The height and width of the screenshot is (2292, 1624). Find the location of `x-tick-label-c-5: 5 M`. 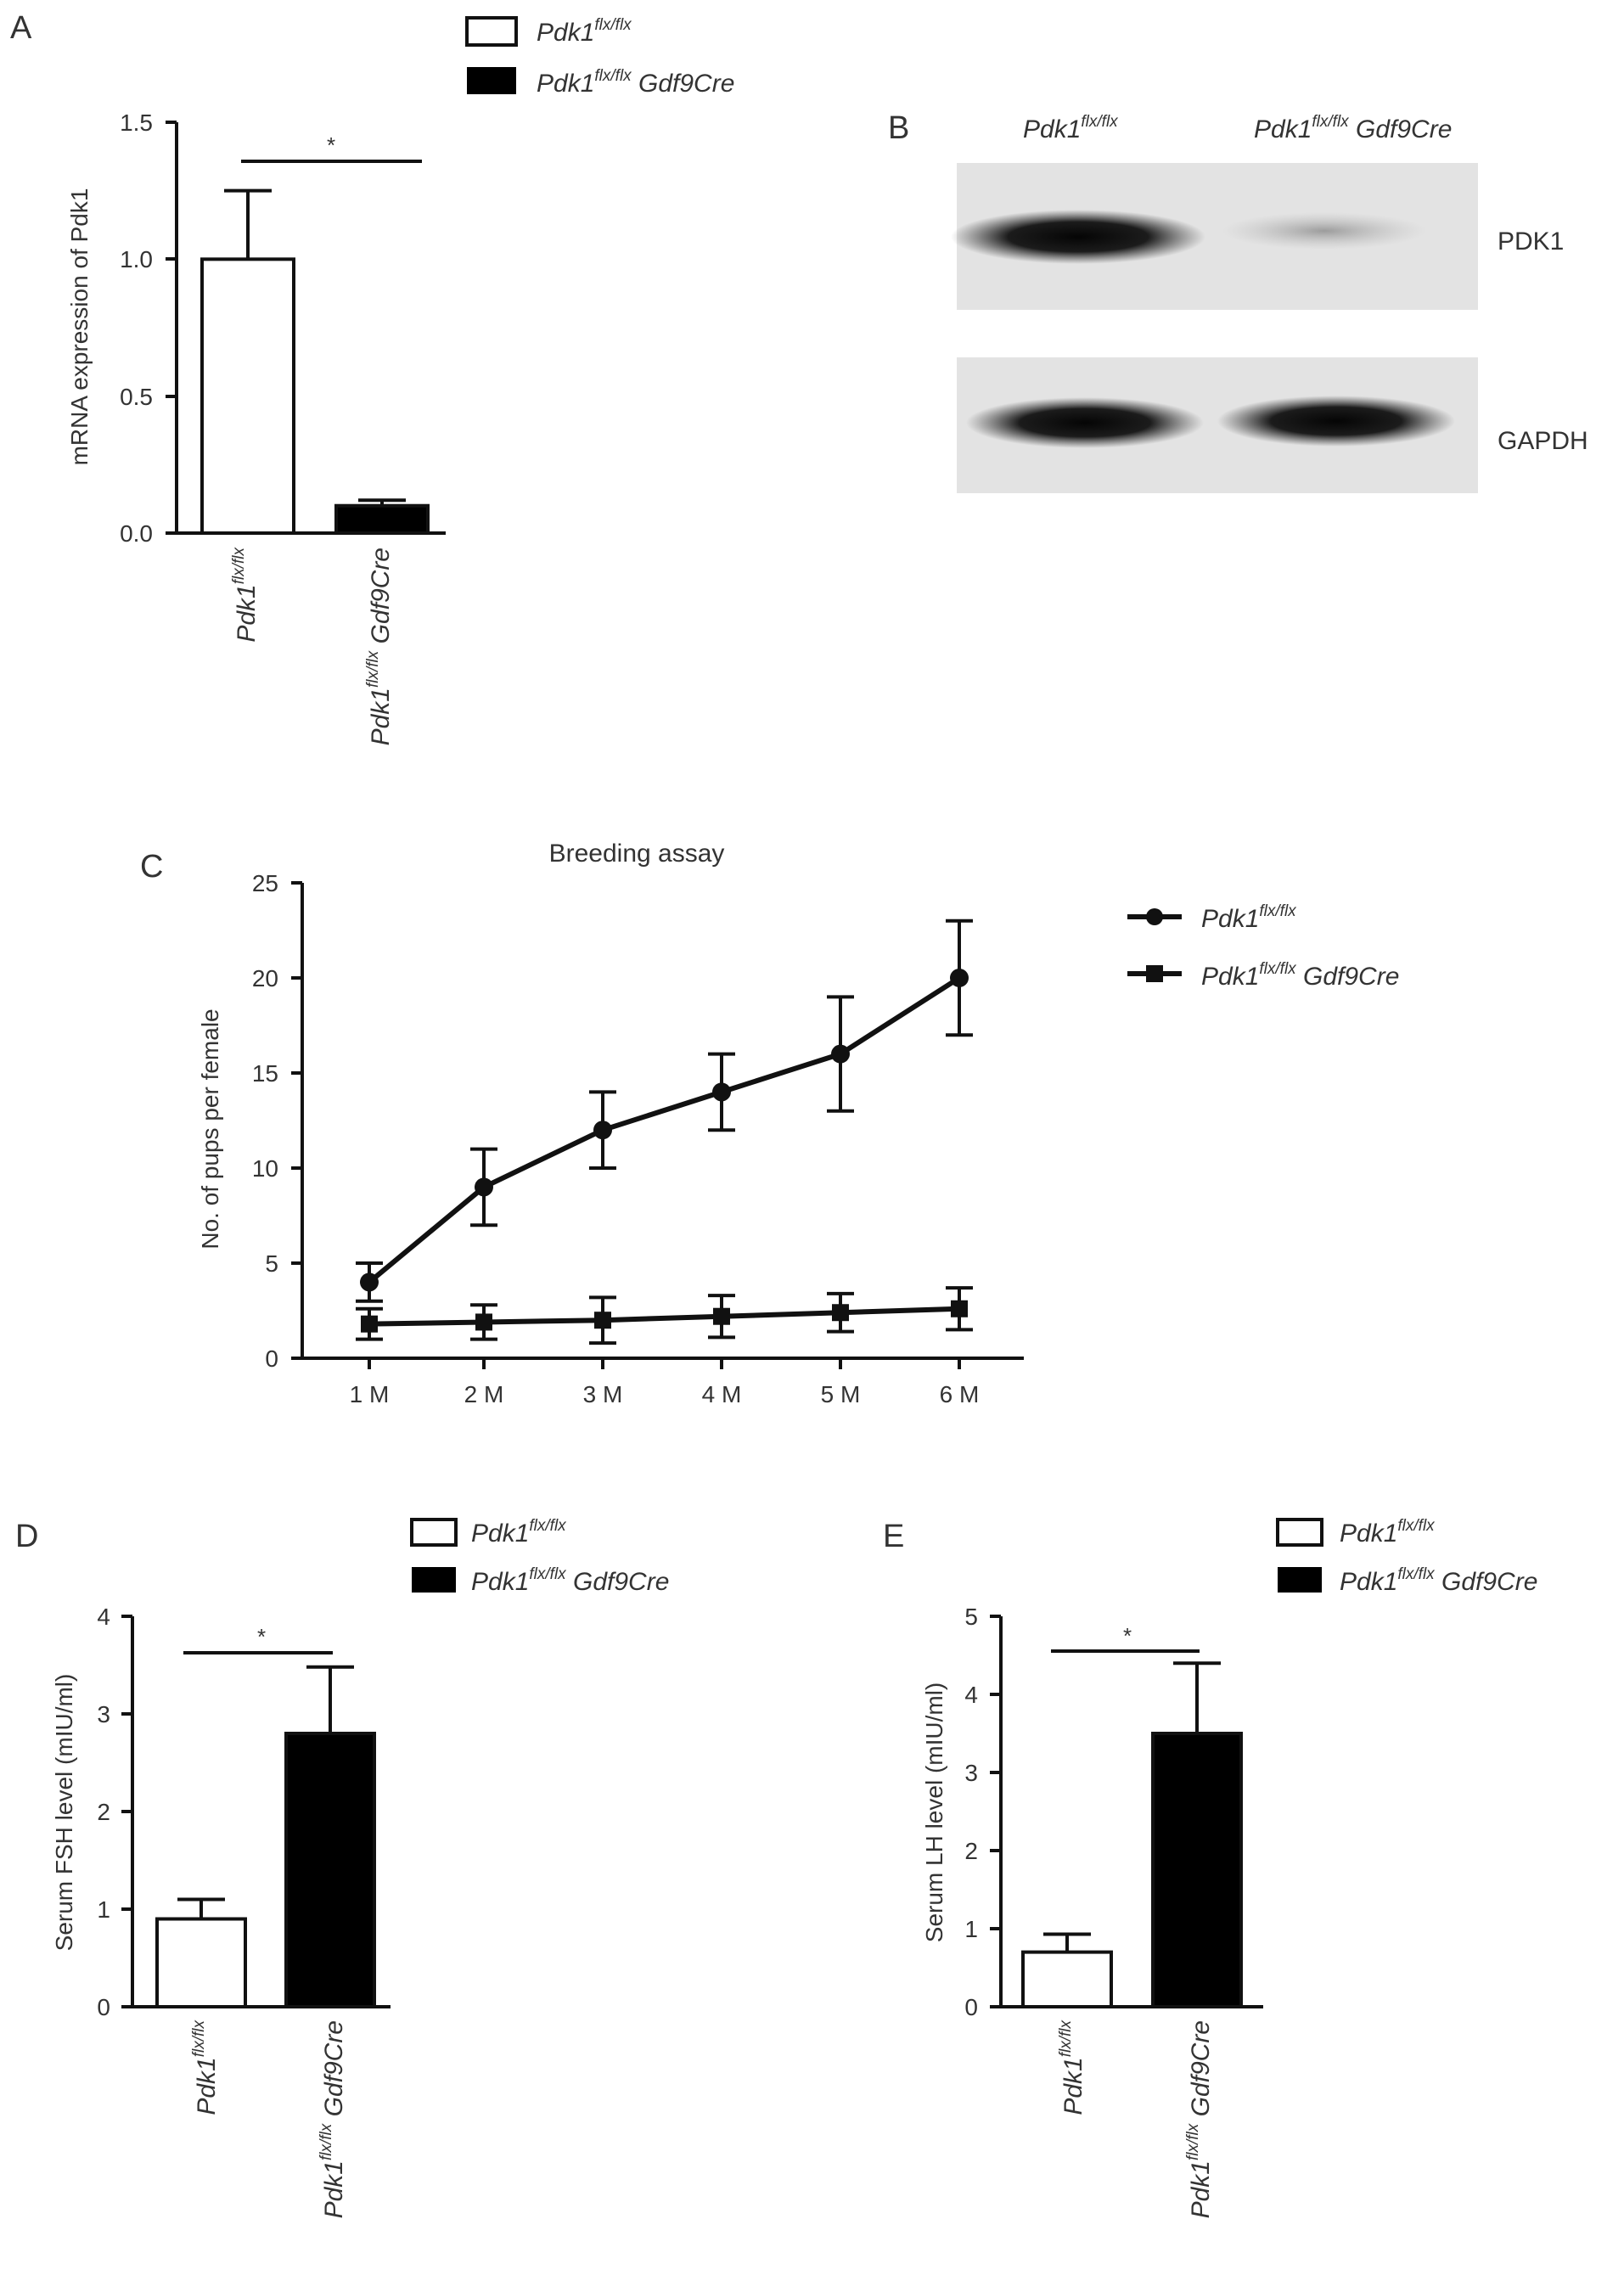

x-tick-label-c-5: 5 M is located at coordinates (841, 1394).